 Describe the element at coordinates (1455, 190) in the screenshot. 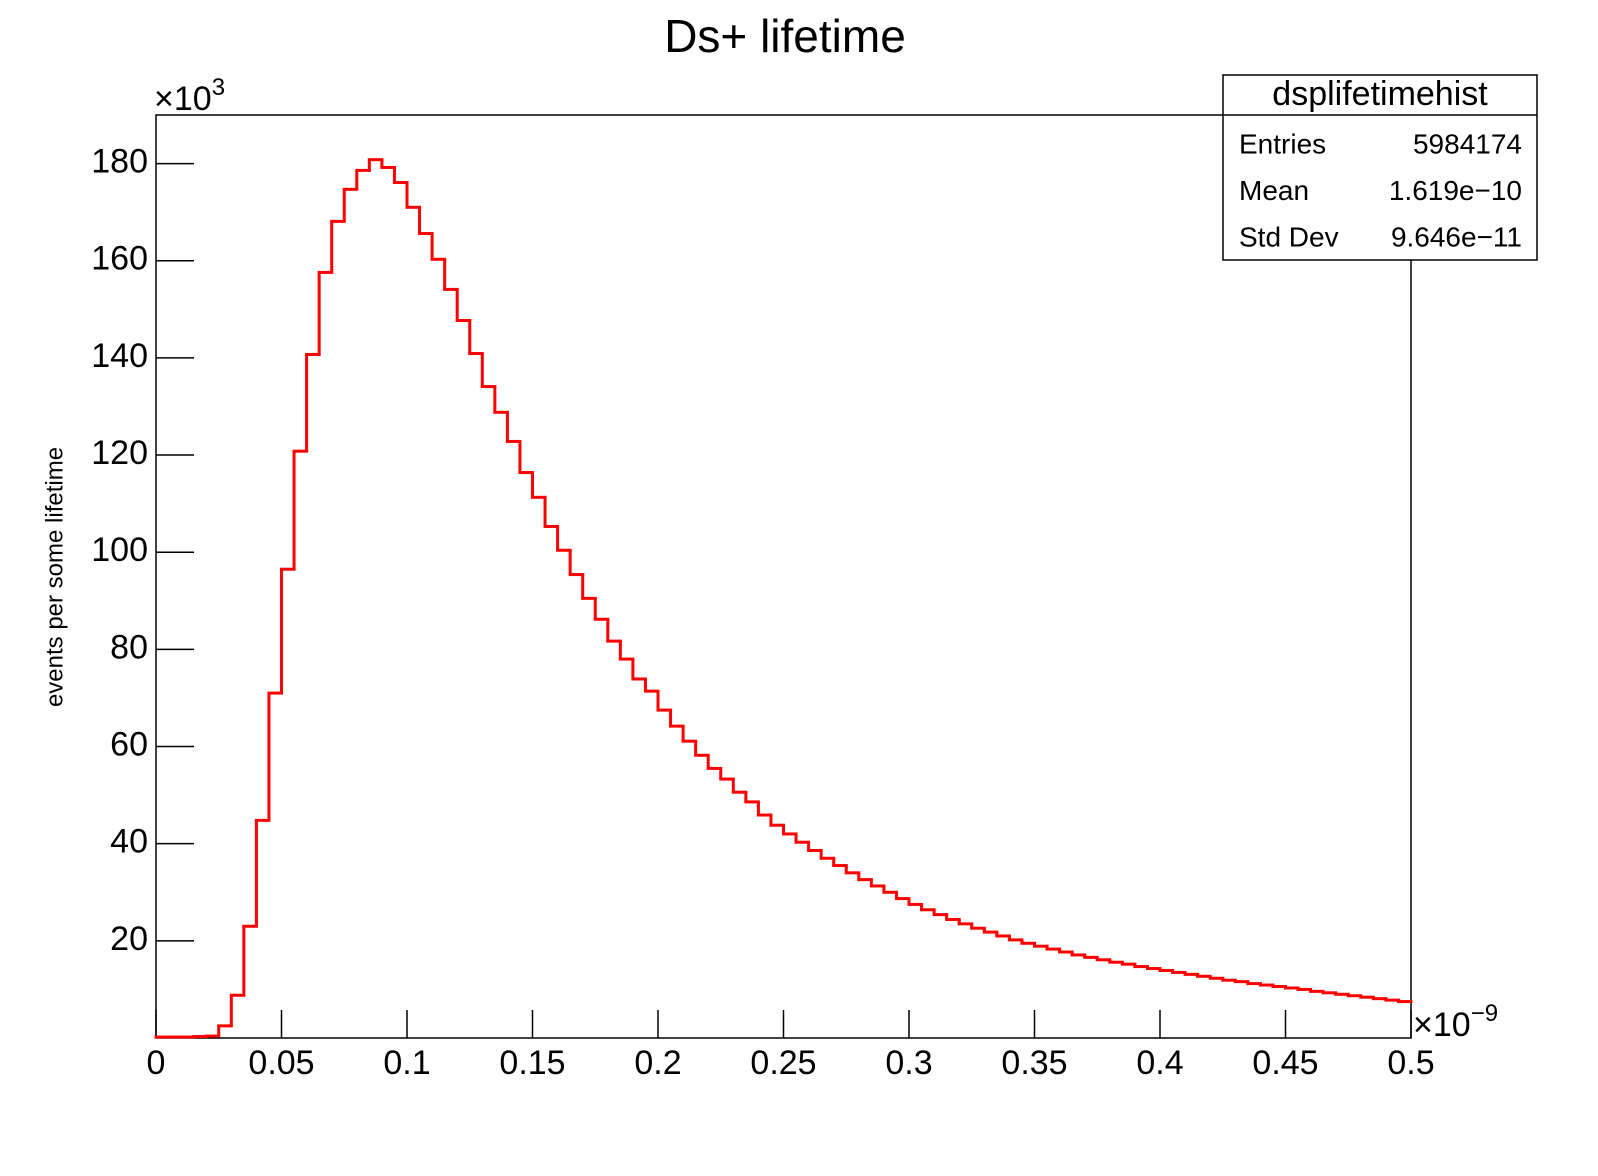

I see `stats-value: 1.619e−10` at that location.